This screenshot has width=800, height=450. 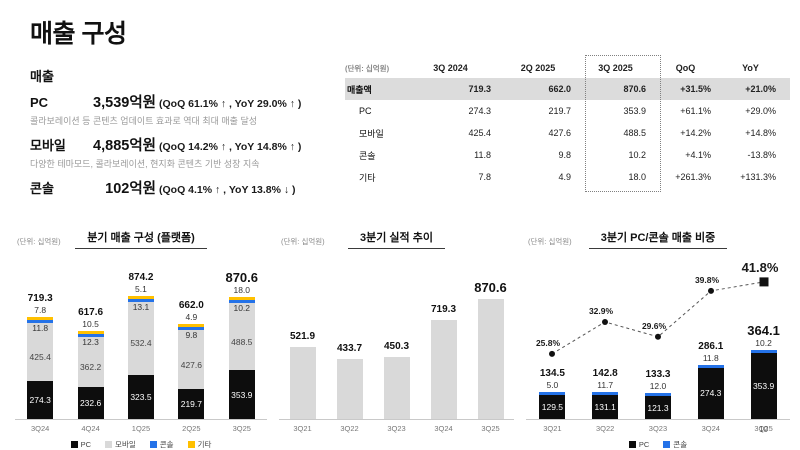 I want to click on x-axis-label: 4Q24, so click(x=90, y=428).